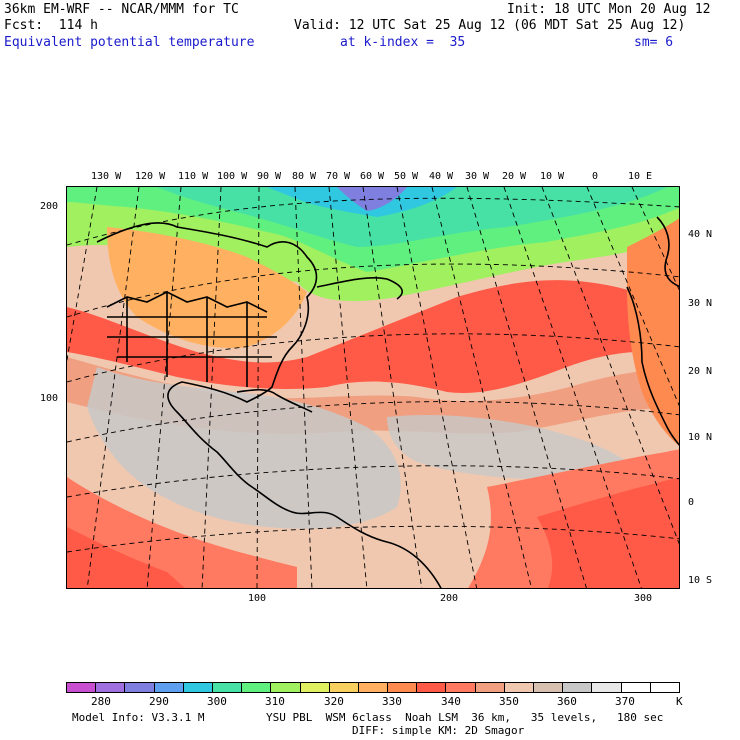  Describe the element at coordinates (106, 176) in the screenshot. I see `lon-label: 130 W` at that location.